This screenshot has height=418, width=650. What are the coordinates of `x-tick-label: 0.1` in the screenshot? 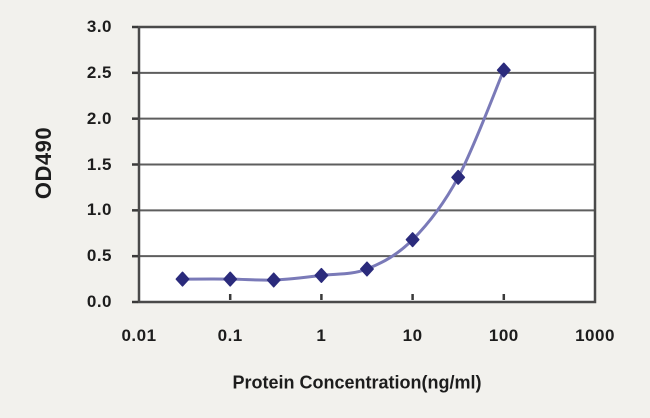 It's located at (230, 335).